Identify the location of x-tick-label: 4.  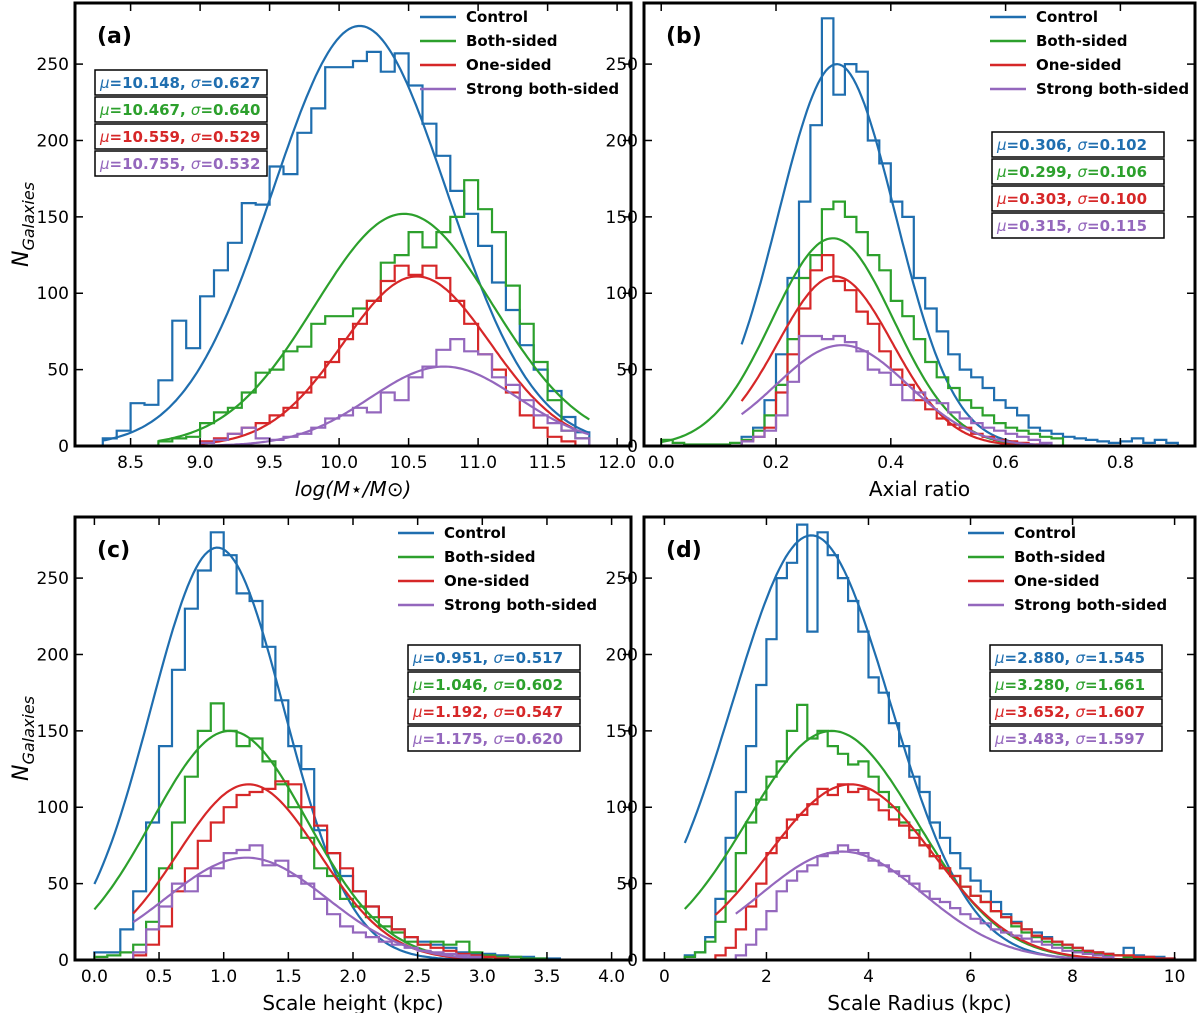
(868, 977).